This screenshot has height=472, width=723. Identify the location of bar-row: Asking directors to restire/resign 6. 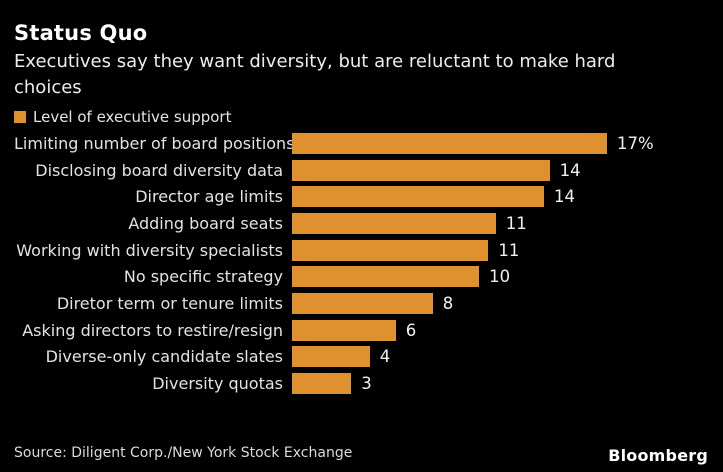
(362, 330).